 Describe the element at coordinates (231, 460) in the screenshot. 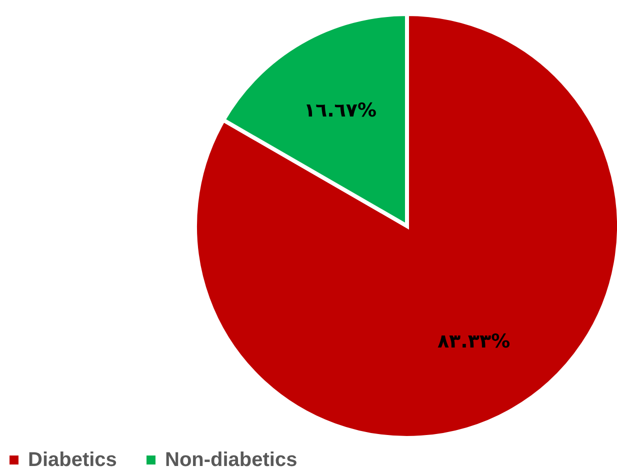

I see `legend-label: Non-diabetics` at that location.